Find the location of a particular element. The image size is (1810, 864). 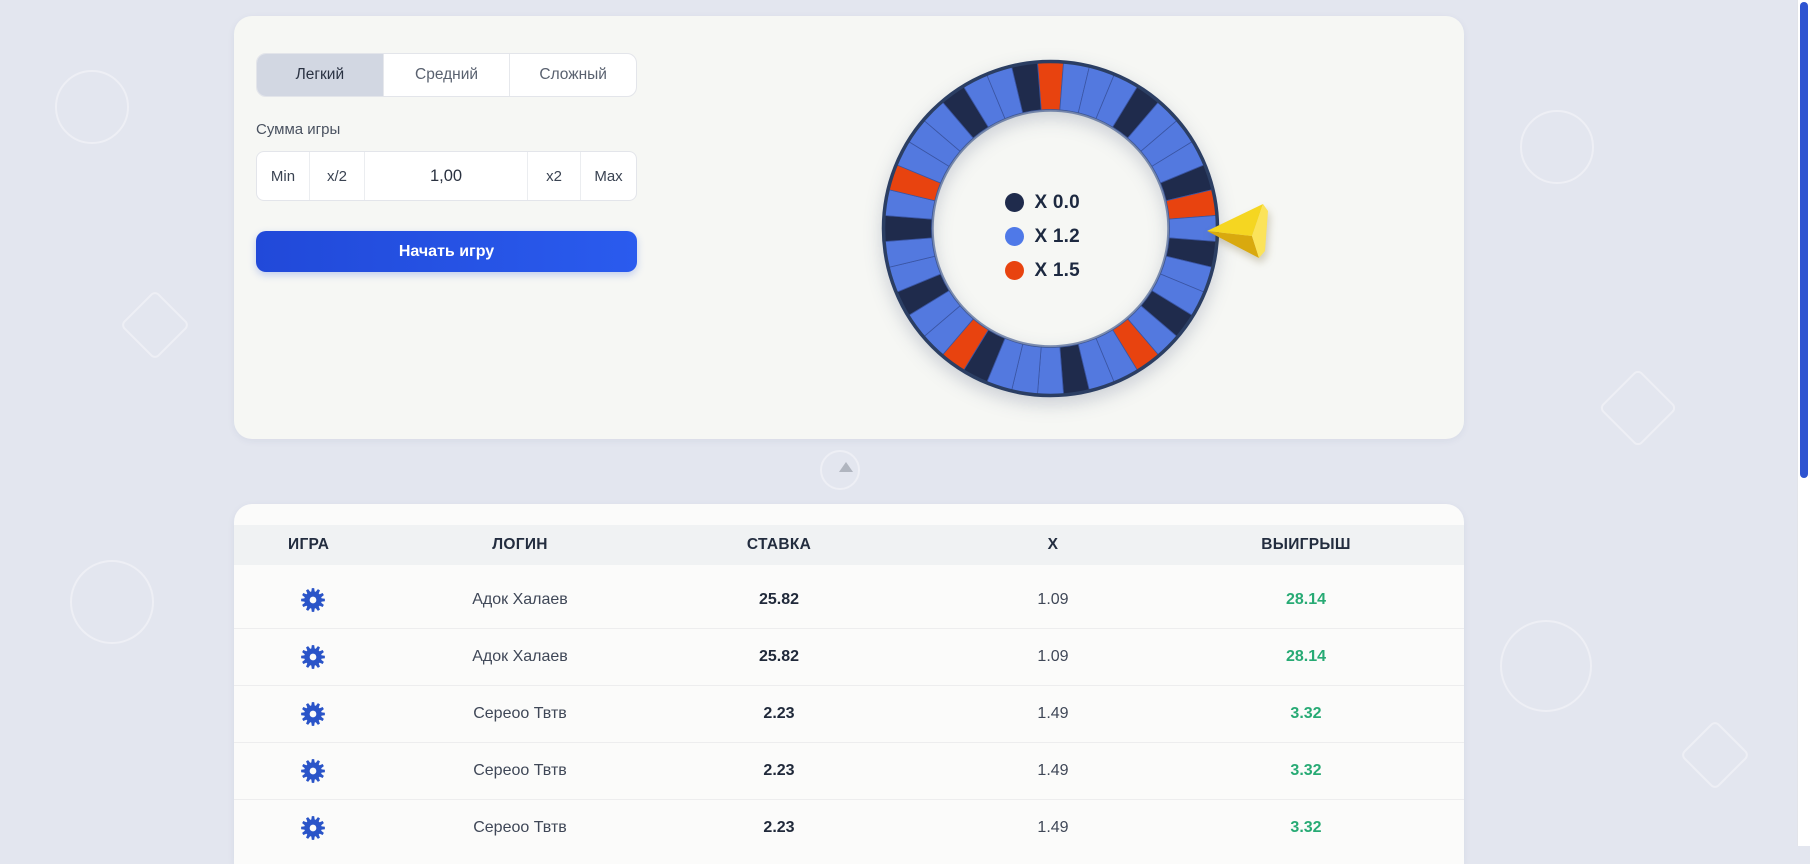

bet-half-button: x/2 is located at coordinates (337, 176).